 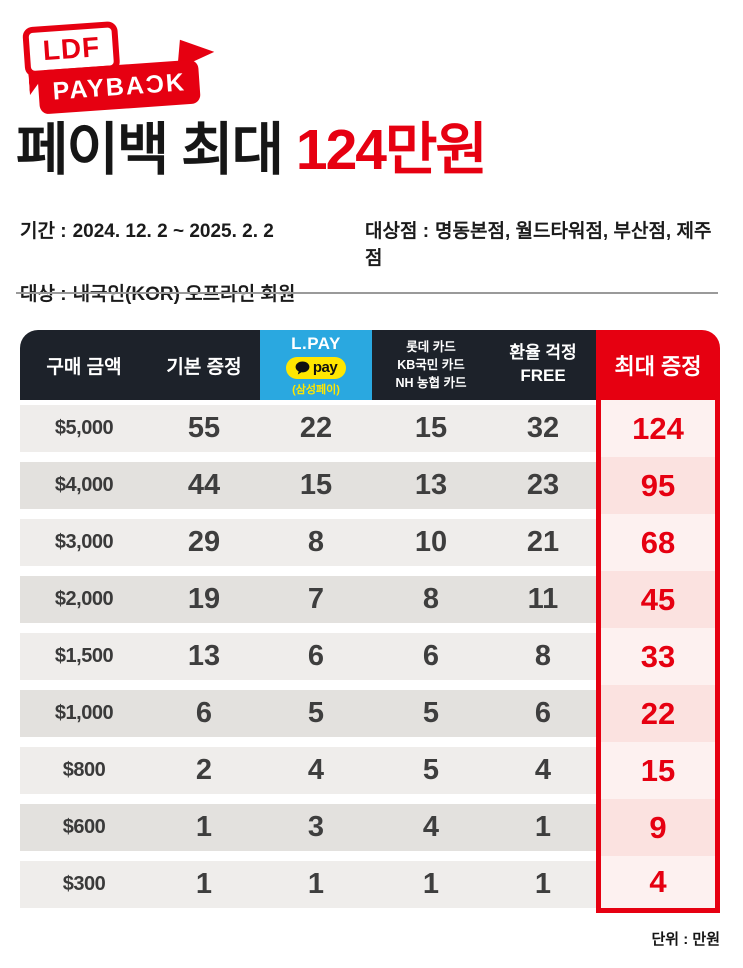 I want to click on target-value: 내국인(KOR) 오프라인 회원, so click(x=184, y=294).